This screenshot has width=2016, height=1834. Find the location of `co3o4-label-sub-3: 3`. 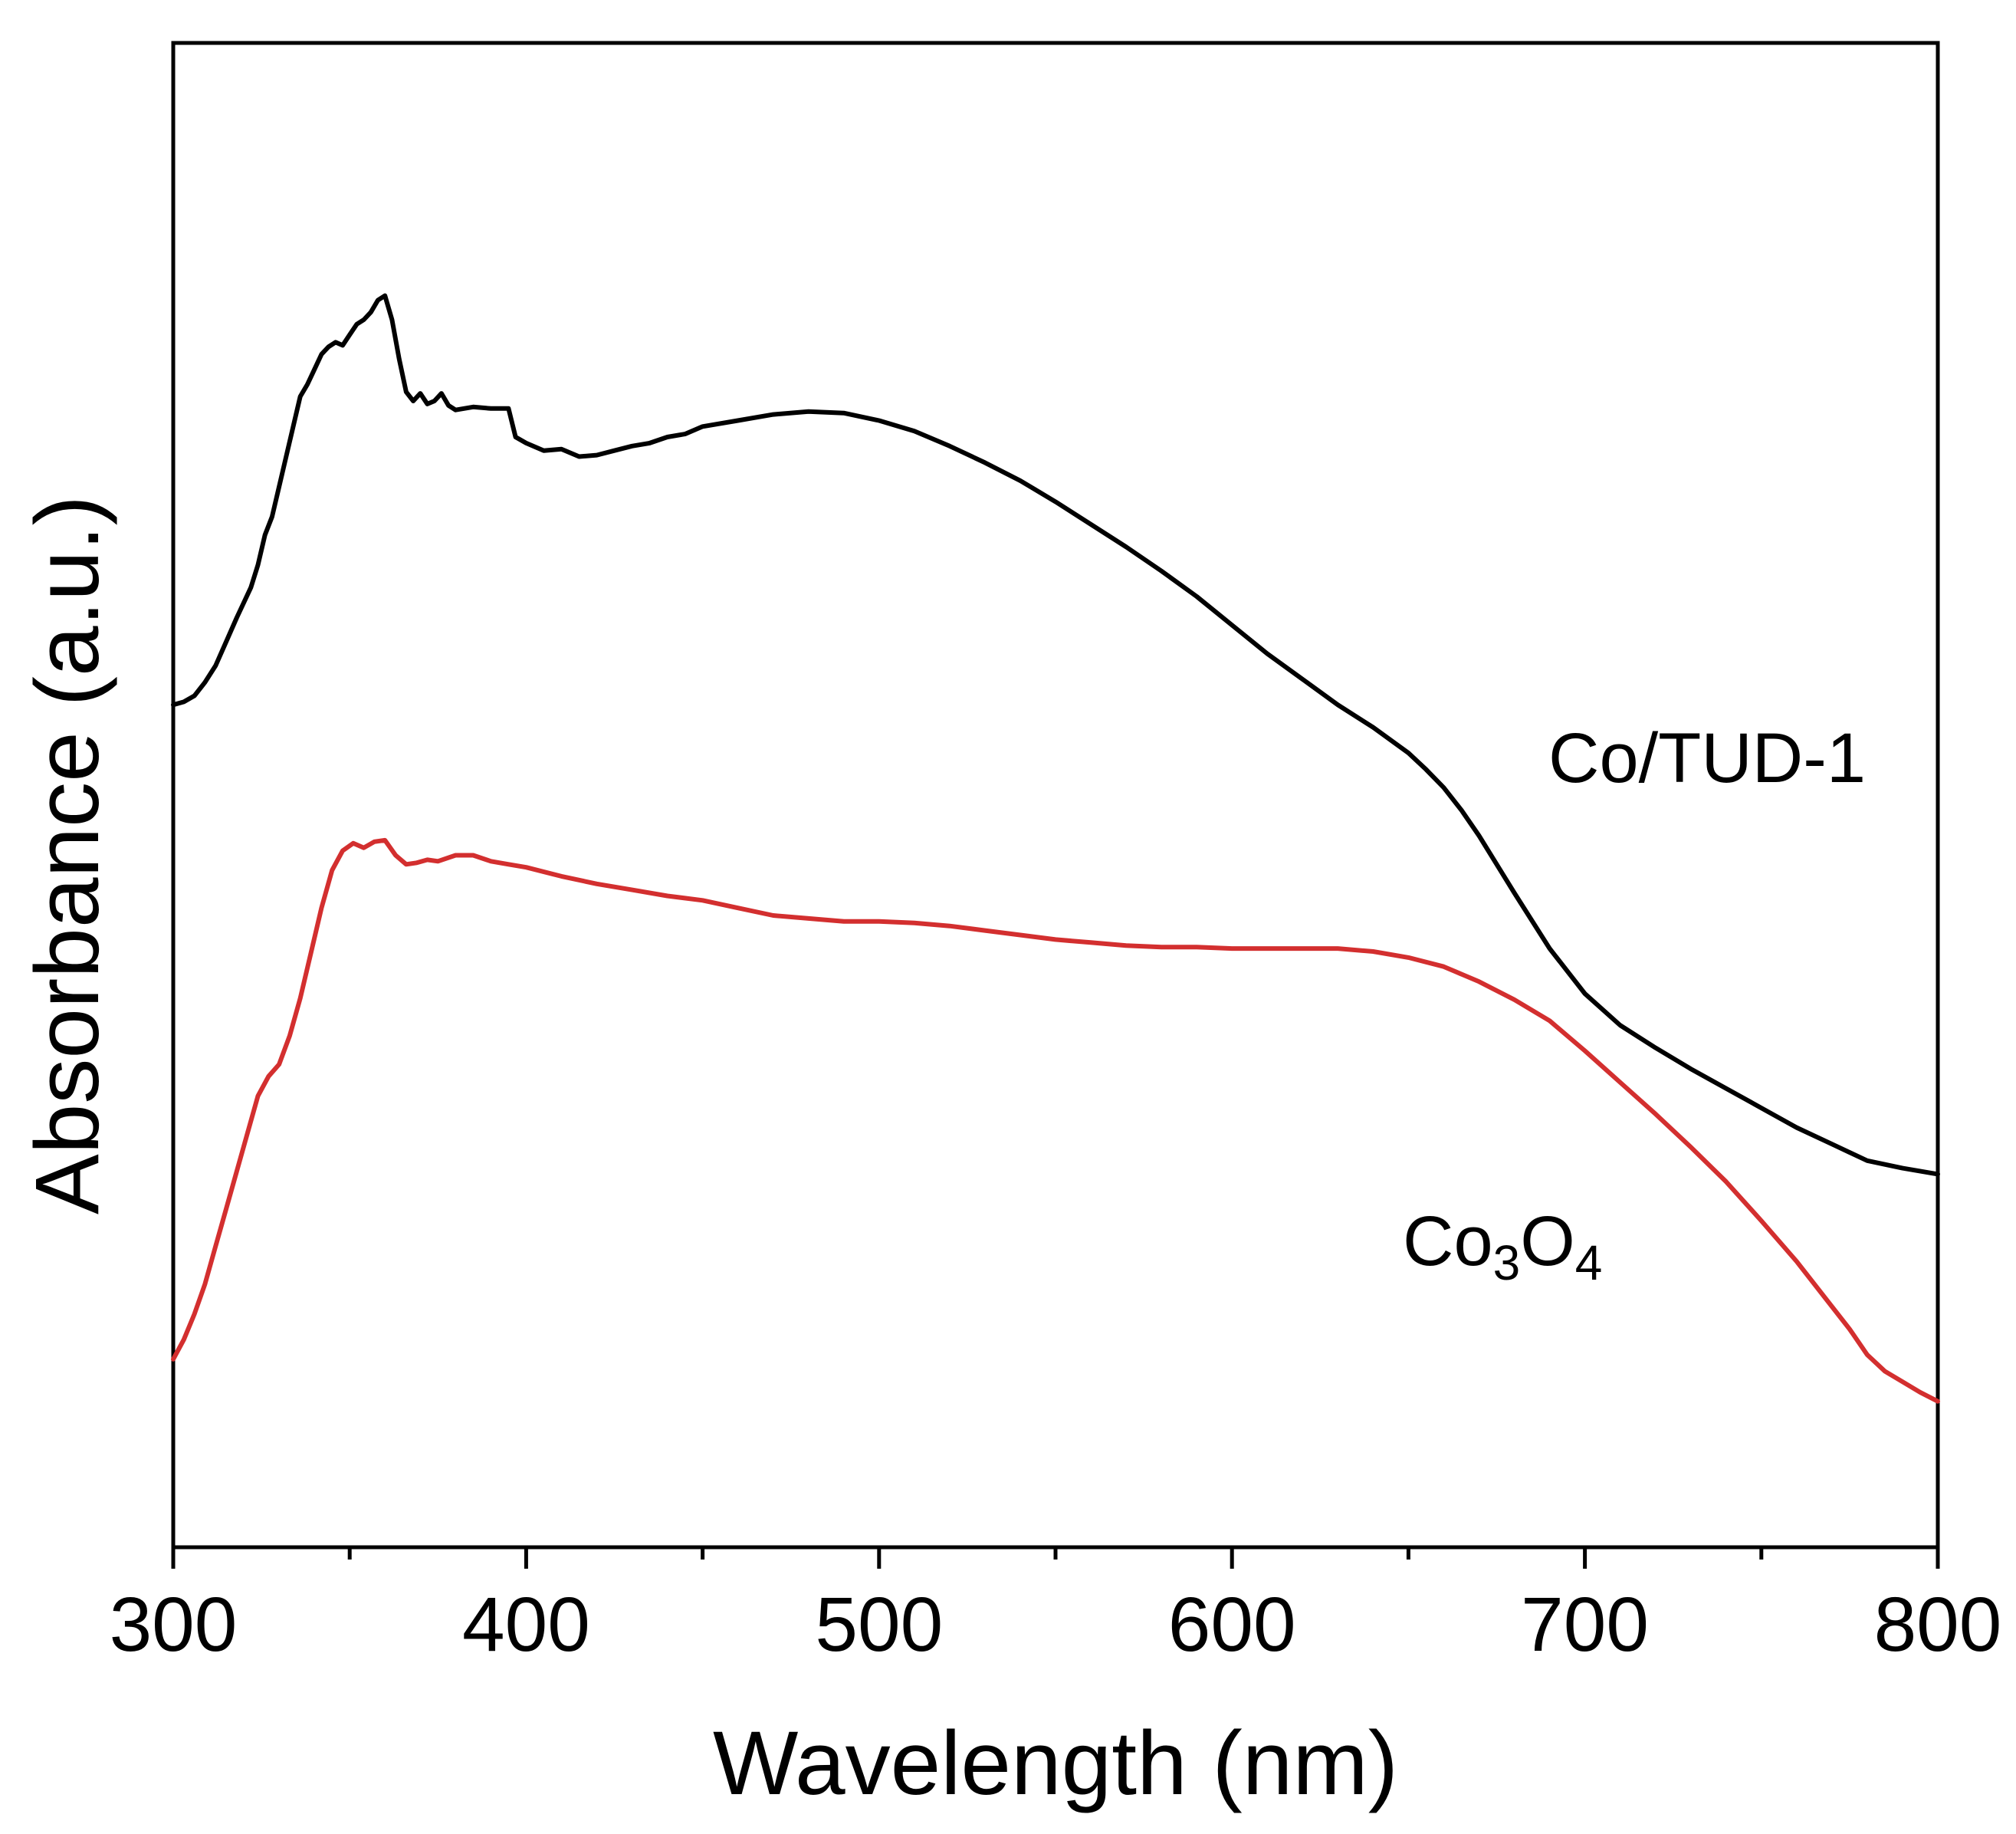

co3o4-label-sub-3: 3 is located at coordinates (1507, 1262).